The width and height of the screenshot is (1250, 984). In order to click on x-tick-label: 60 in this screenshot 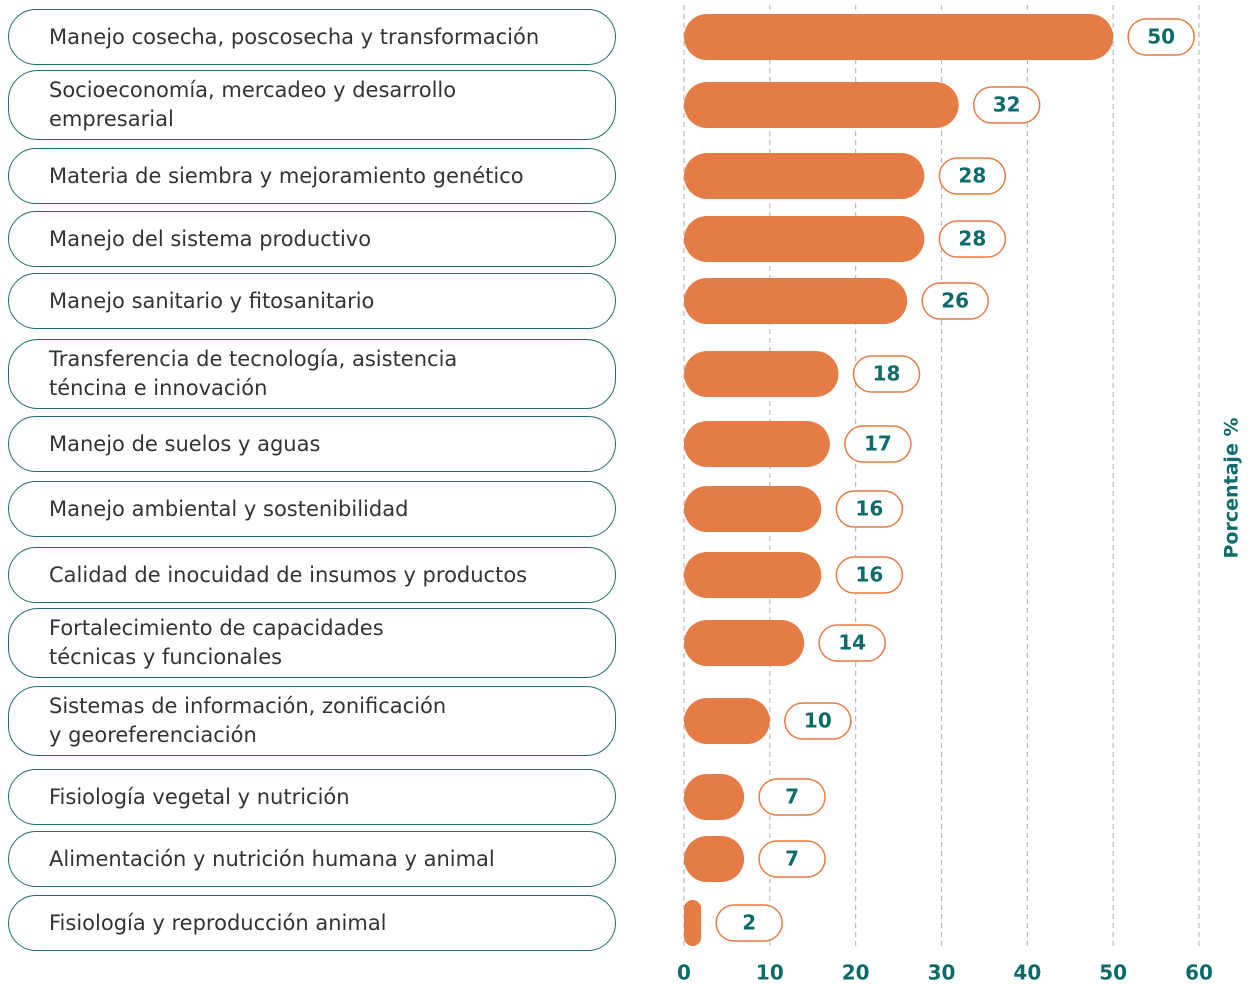, I will do `click(1199, 972)`.